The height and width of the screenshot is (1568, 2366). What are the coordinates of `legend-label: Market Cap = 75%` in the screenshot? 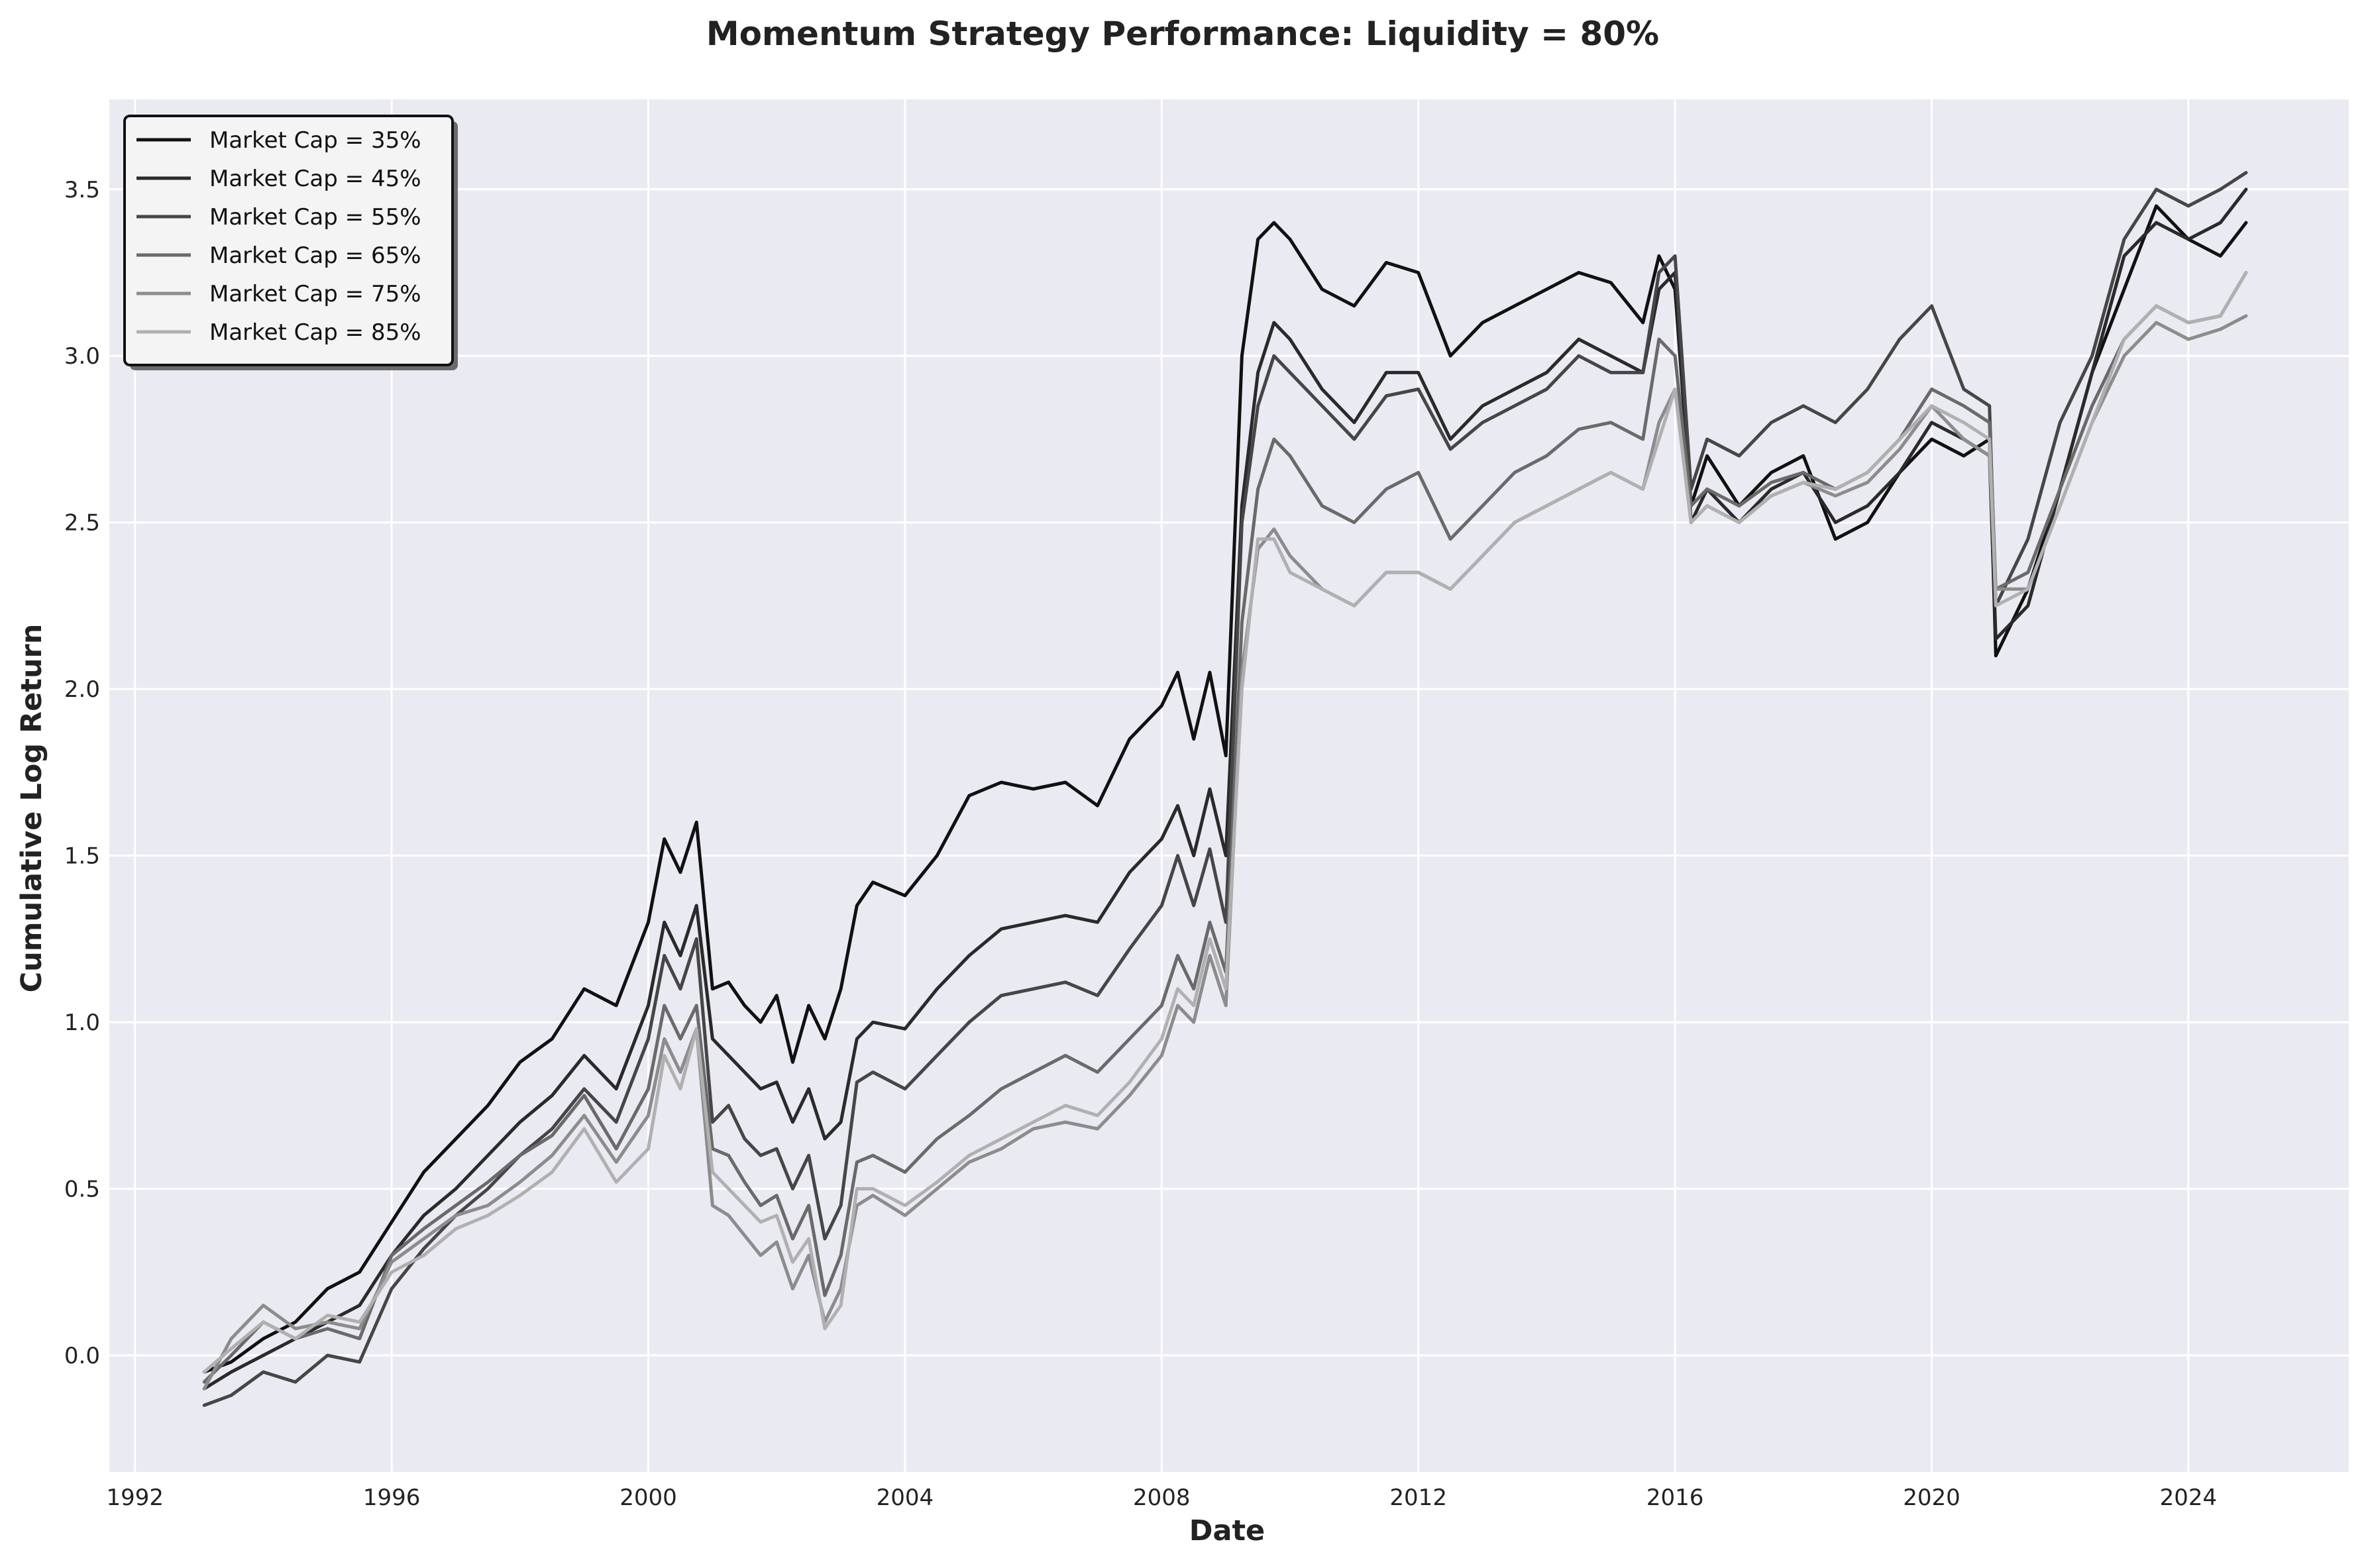 It's located at (315, 294).